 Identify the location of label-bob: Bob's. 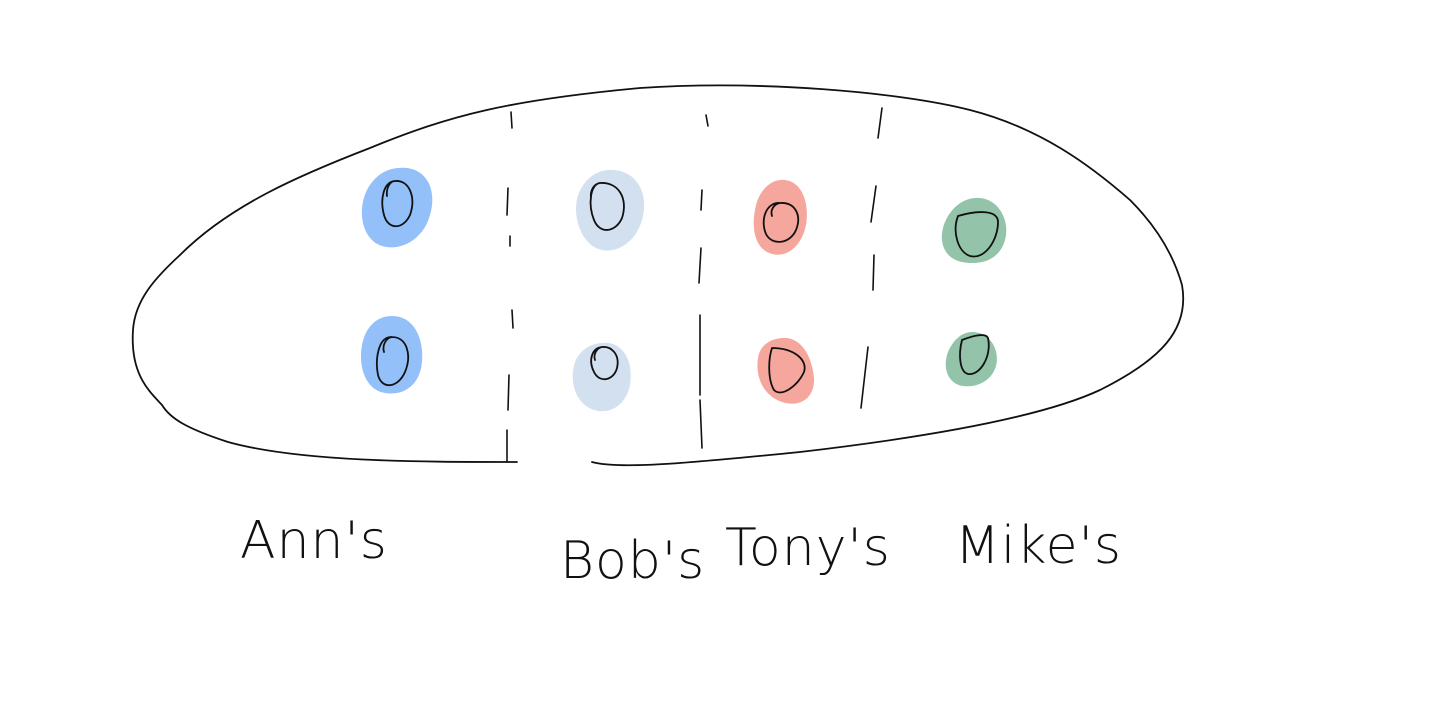
(632, 561).